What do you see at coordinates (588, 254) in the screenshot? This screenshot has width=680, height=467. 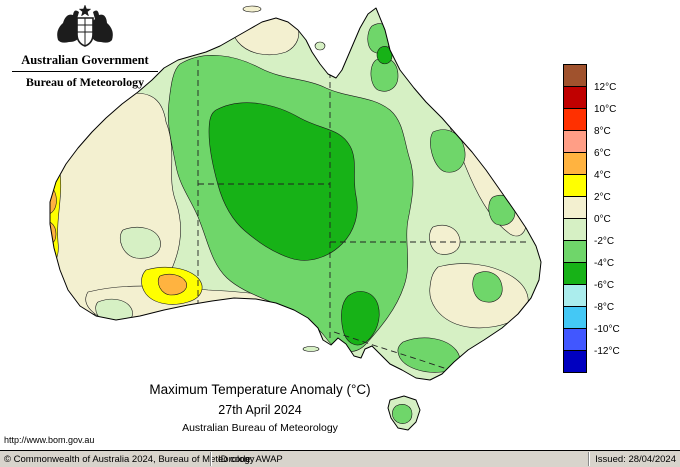 I see `legend-cell: -4°C` at bounding box center [588, 254].